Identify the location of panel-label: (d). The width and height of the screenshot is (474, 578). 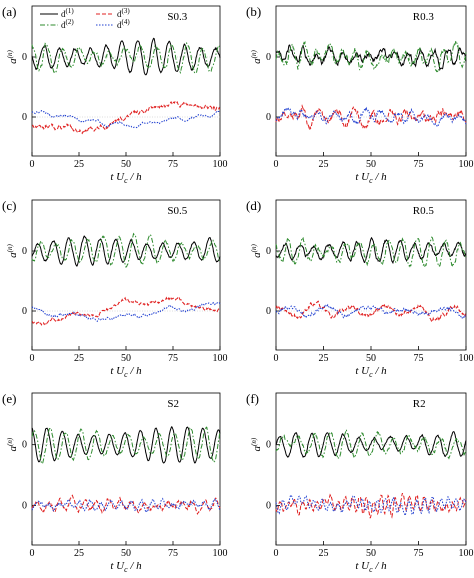
(253, 205).